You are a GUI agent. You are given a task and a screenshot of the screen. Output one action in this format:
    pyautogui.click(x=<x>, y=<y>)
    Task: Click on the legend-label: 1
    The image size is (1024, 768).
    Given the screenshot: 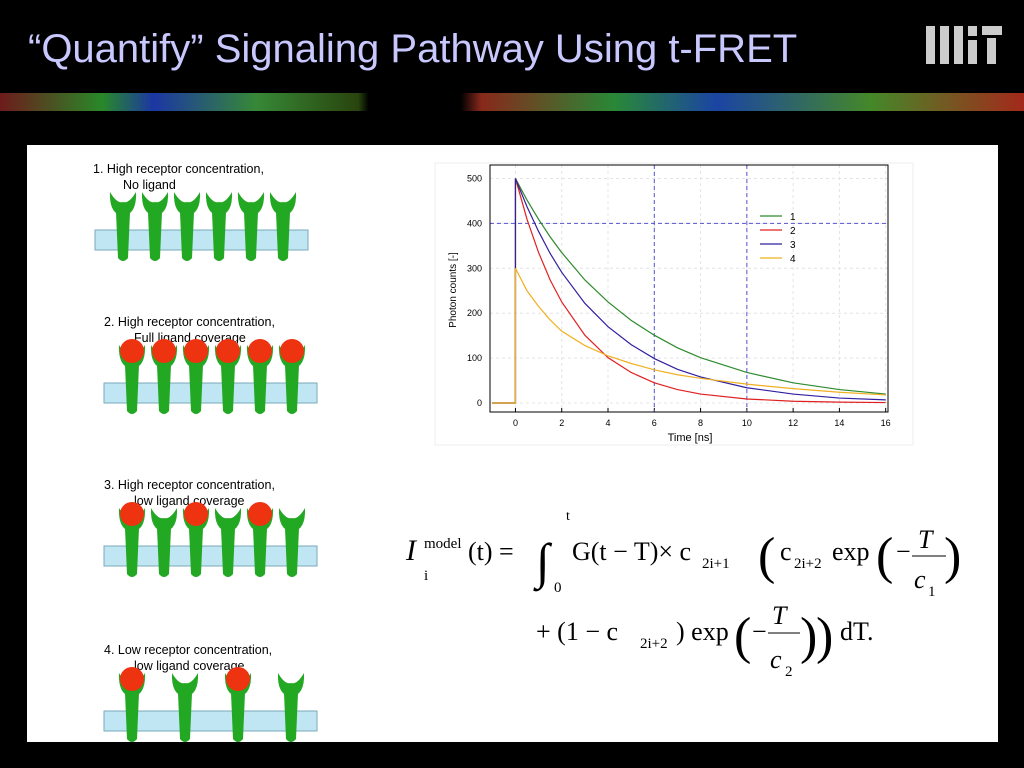 What is the action you would take?
    pyautogui.click(x=793, y=217)
    